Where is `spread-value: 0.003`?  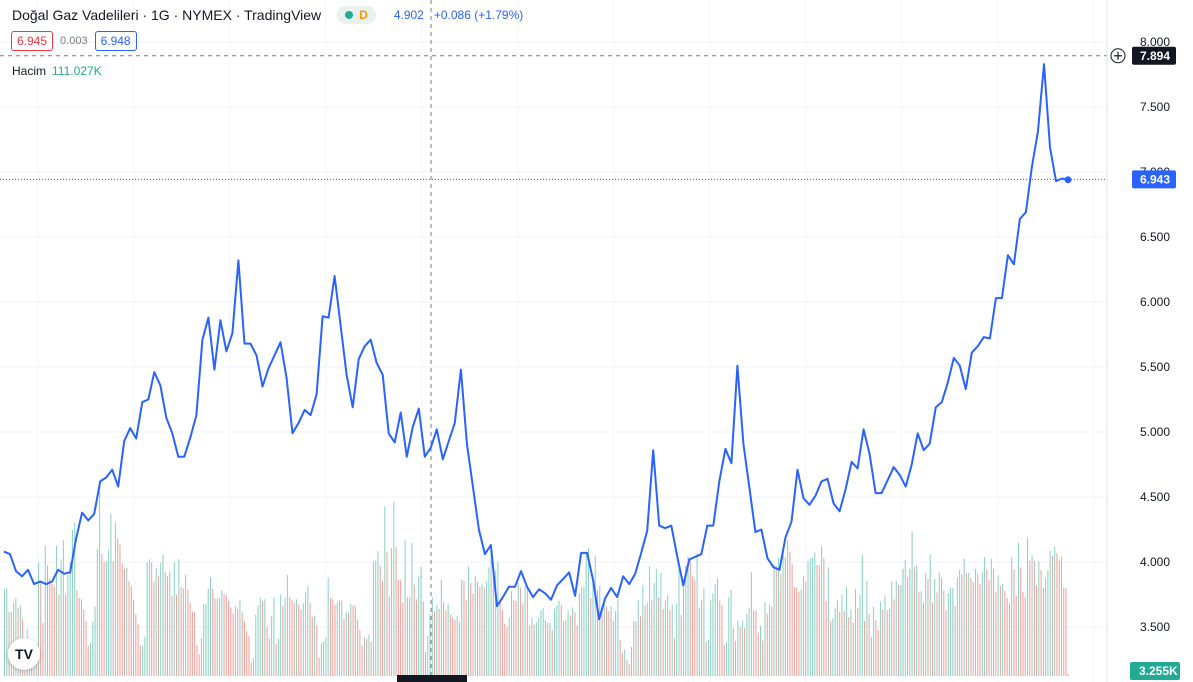
spread-value: 0.003 is located at coordinates (74, 41).